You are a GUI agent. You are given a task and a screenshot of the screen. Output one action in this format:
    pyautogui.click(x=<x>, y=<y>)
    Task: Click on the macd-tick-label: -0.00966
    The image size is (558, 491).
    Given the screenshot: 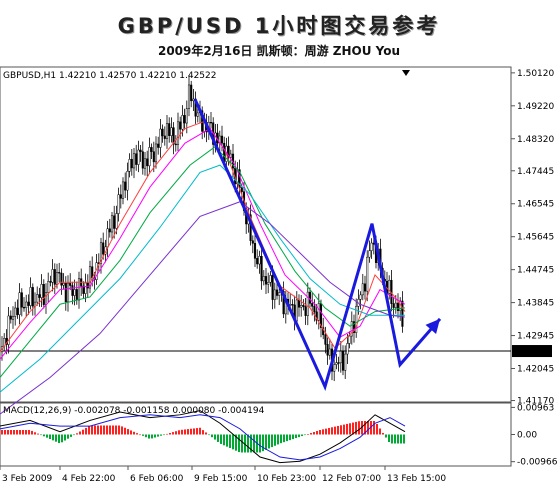 What is the action you would take?
    pyautogui.click(x=537, y=463)
    